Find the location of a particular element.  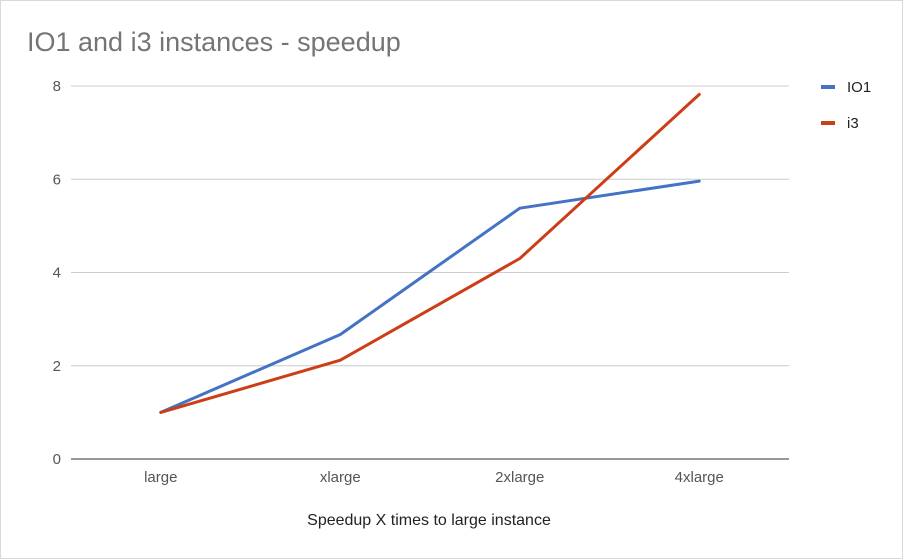

y-tick-label-2: 2 is located at coordinates (57, 366).